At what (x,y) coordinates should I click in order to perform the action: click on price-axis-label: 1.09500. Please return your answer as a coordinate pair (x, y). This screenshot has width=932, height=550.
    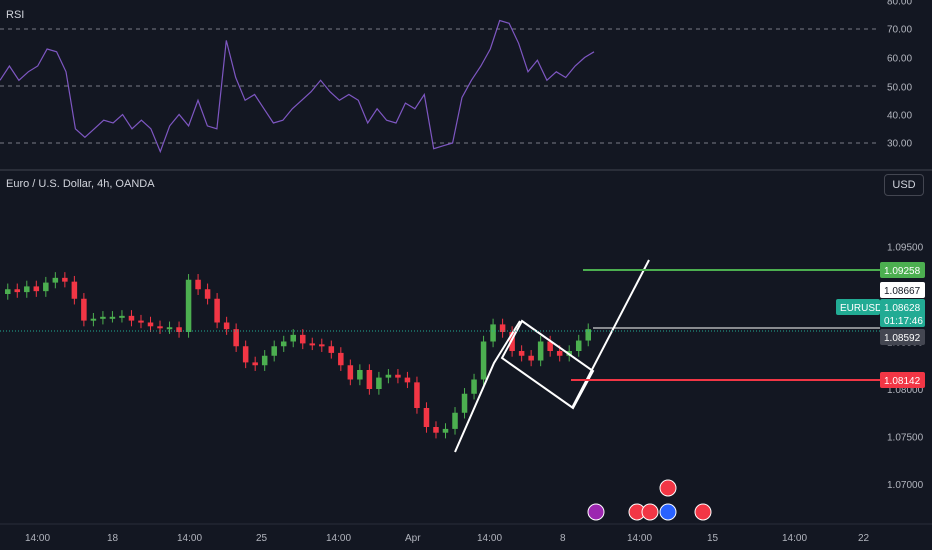
    Looking at the image, I should click on (905, 248).